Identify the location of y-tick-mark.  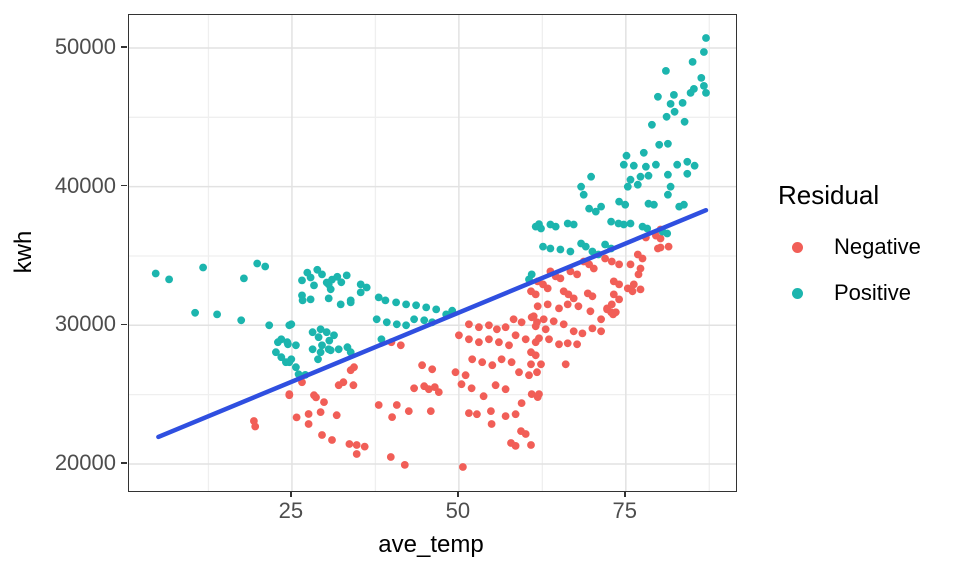
(124, 324).